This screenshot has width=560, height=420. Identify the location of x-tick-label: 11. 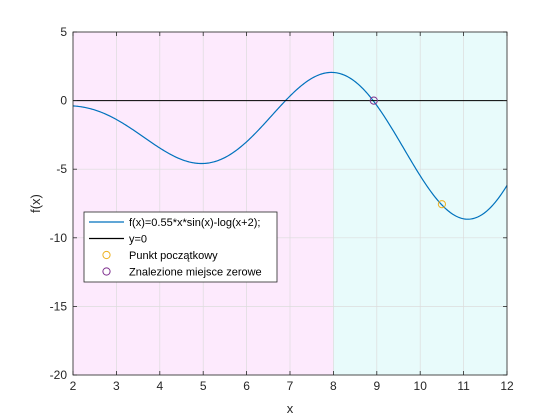
(463, 386).